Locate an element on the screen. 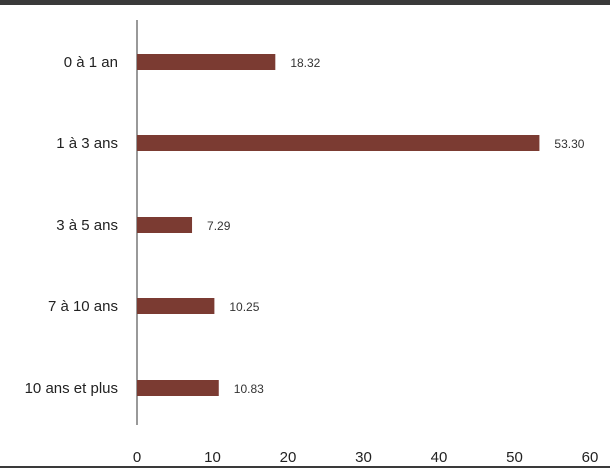 Image resolution: width=610 pixels, height=468 pixels. value-label-4: 10.83 is located at coordinates (249, 389).